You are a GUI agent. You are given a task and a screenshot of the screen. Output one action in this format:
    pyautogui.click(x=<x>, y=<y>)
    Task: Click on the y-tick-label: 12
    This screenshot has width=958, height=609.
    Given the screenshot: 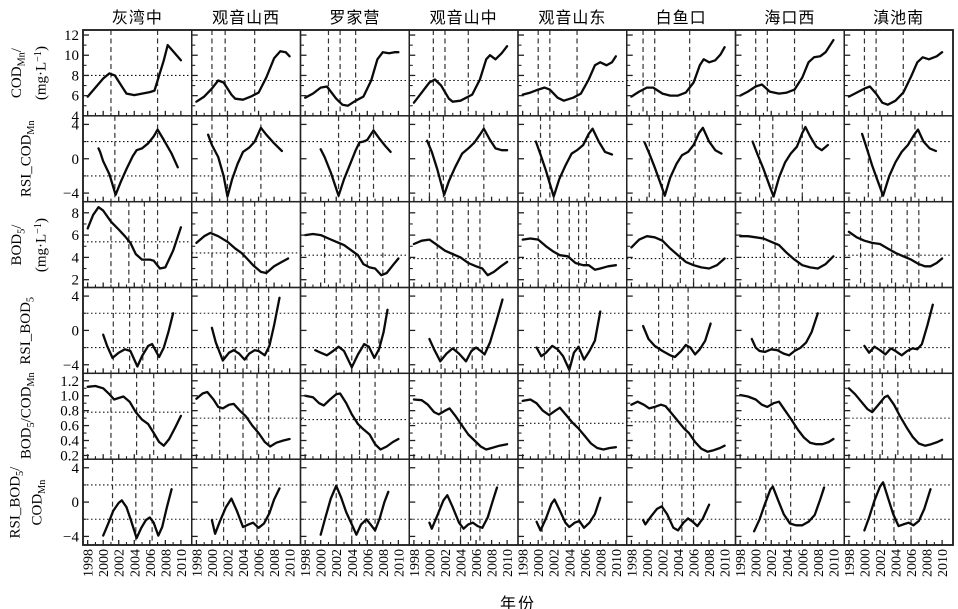 What is the action you would take?
    pyautogui.click(x=71, y=36)
    